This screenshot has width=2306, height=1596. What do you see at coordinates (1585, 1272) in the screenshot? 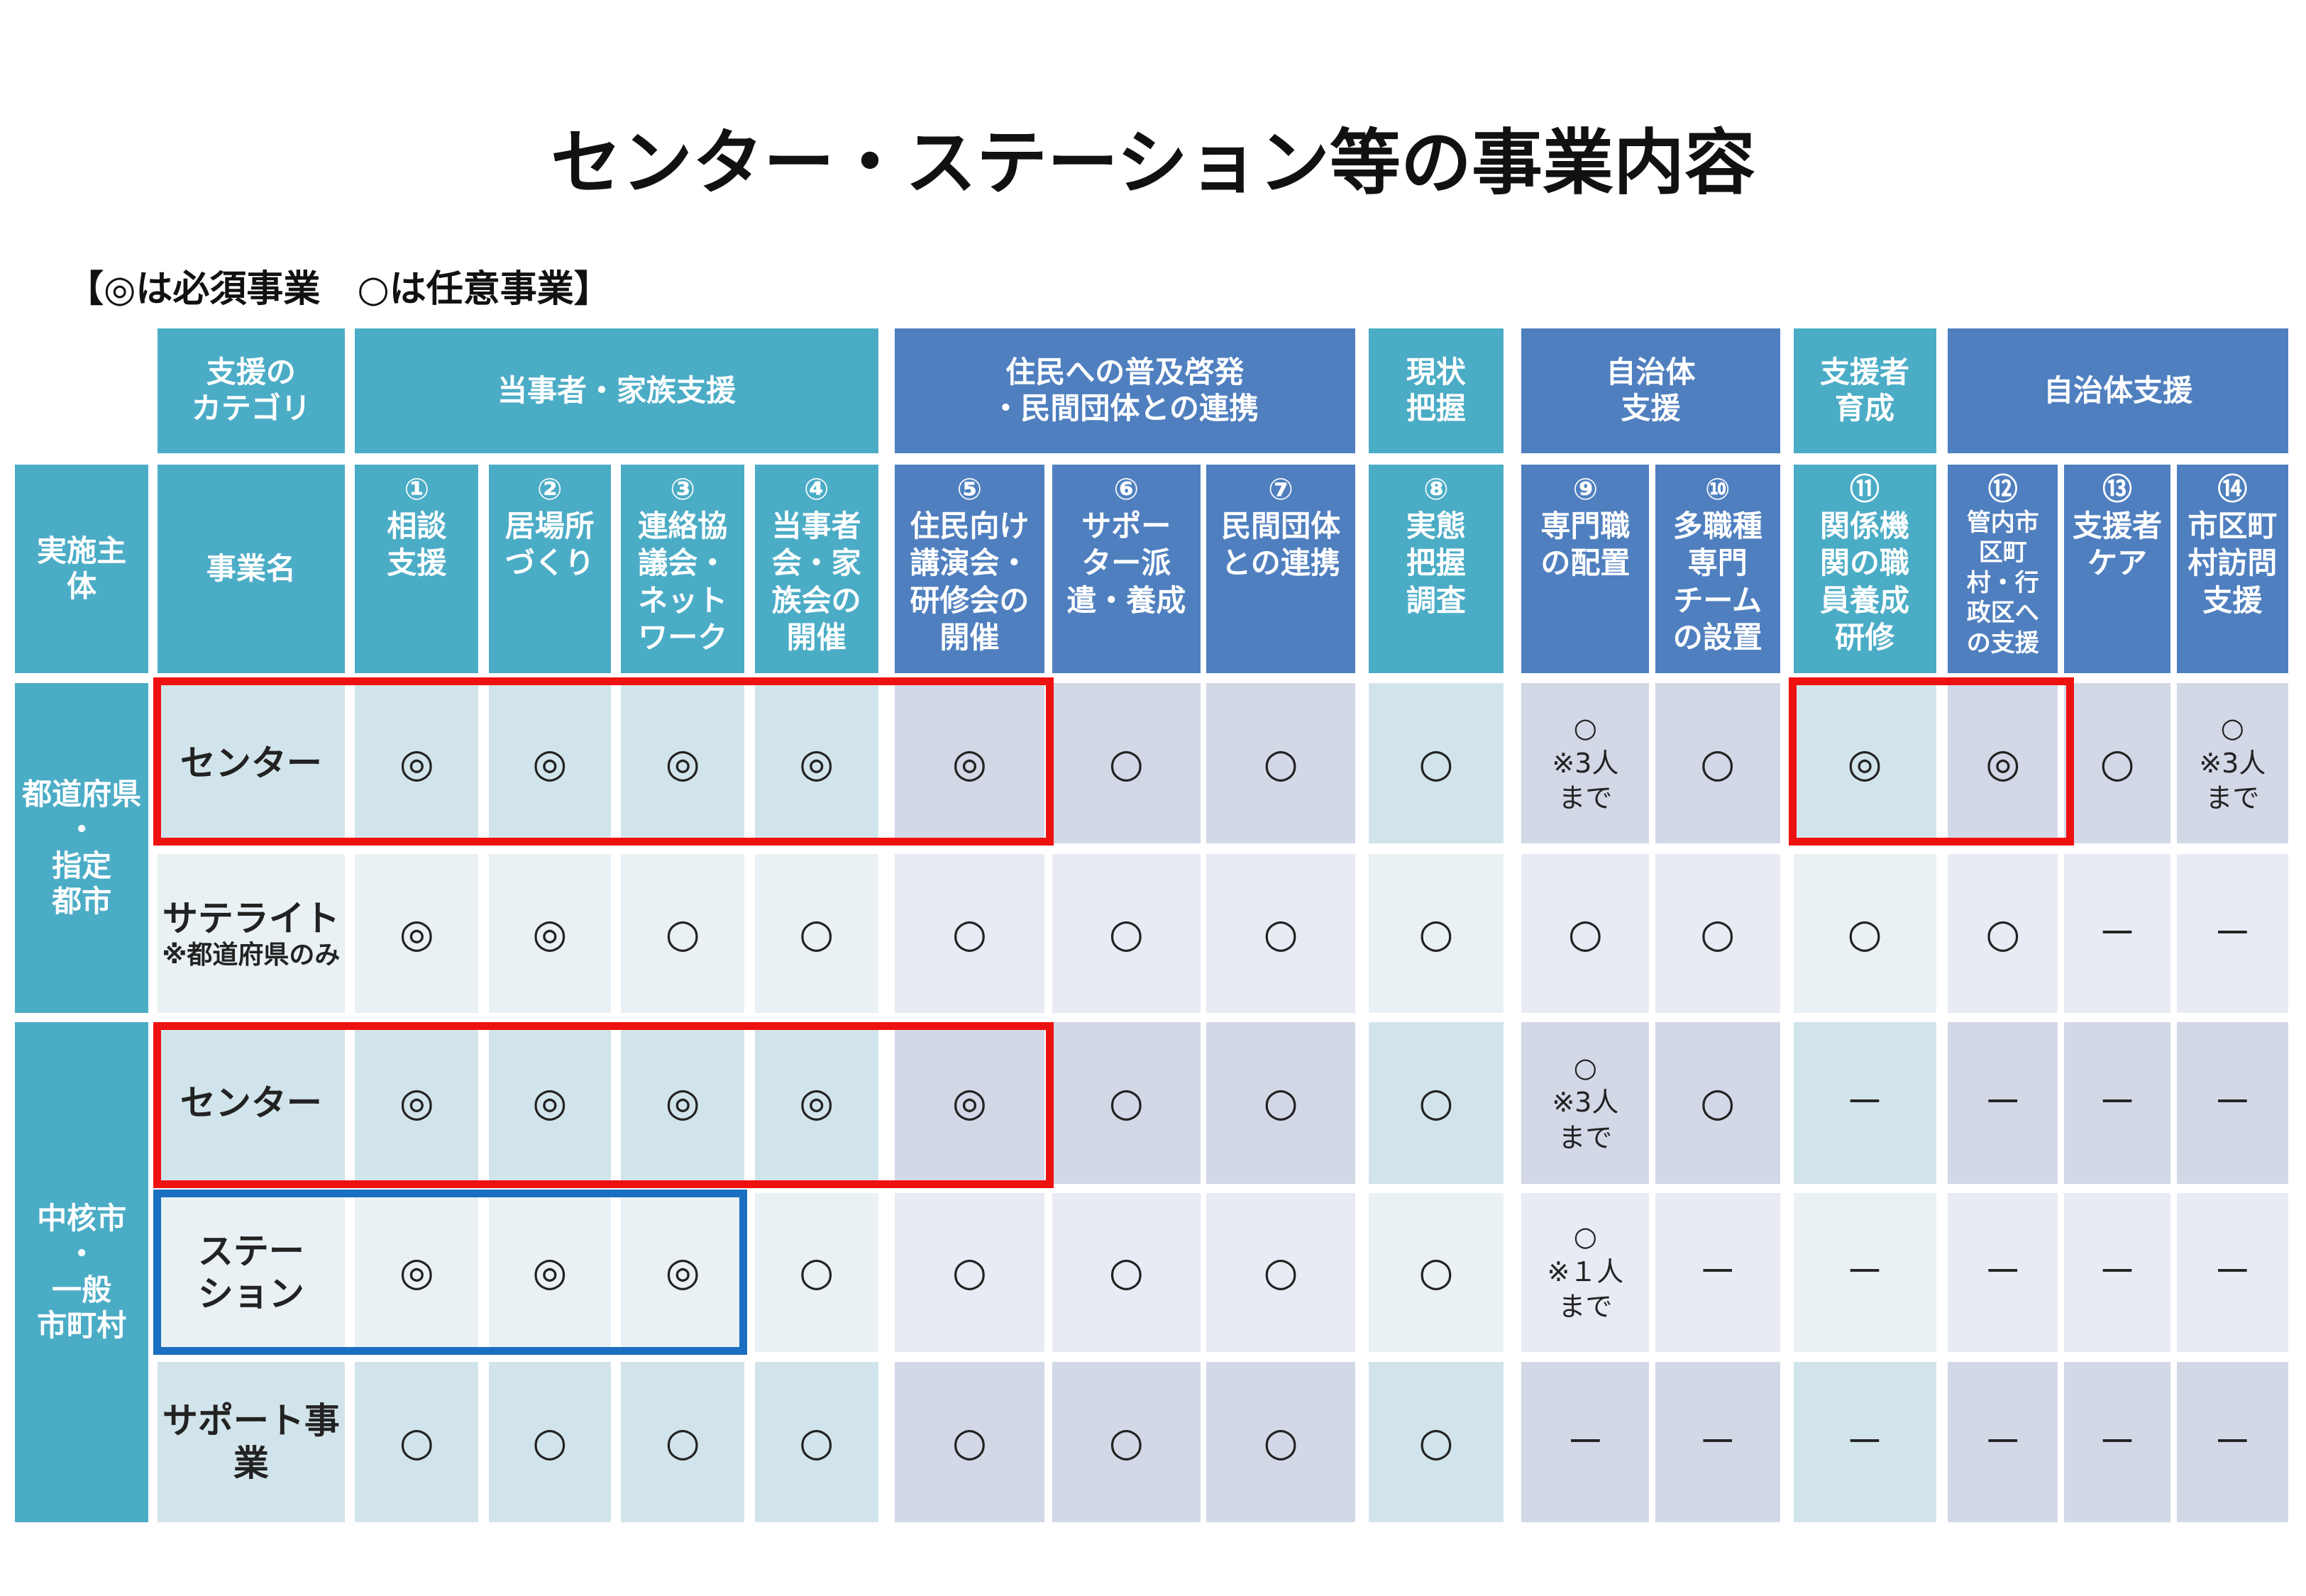
I see `table-cell: ○ ※１人 まで` at bounding box center [1585, 1272].